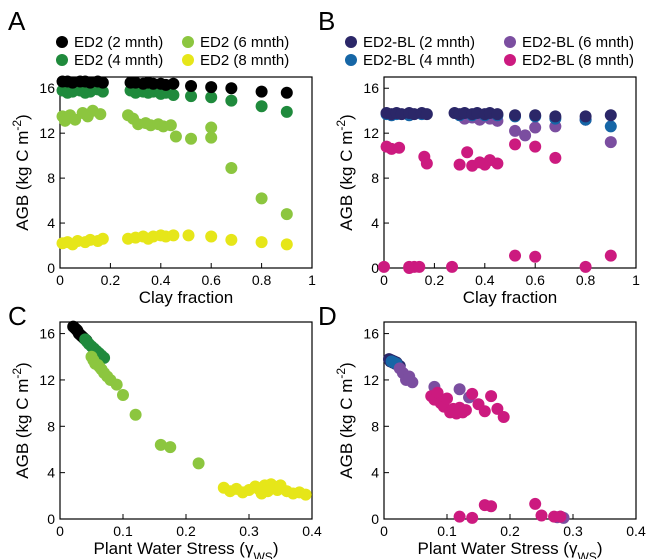  Describe the element at coordinates (371, 133) in the screenshot. I see `y-tick-label-b: 12` at that location.